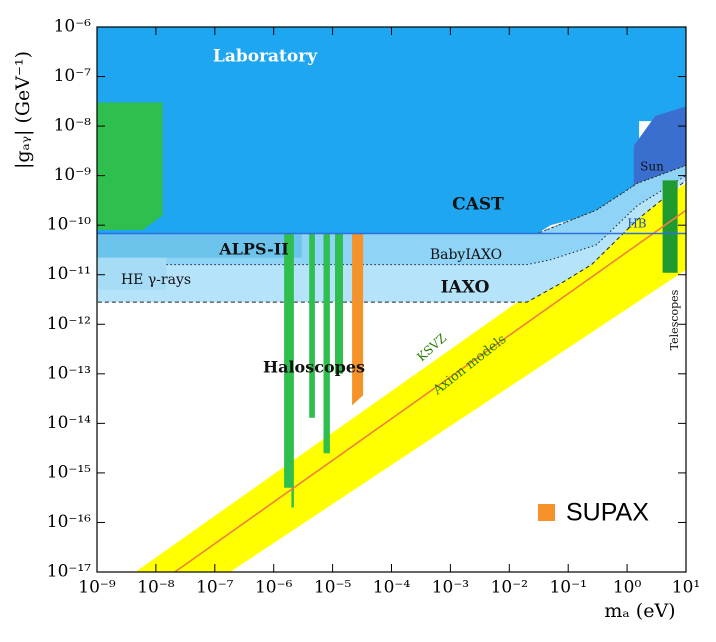  What do you see at coordinates (652, 167) in the screenshot?
I see `region-label: Sun` at bounding box center [652, 167].